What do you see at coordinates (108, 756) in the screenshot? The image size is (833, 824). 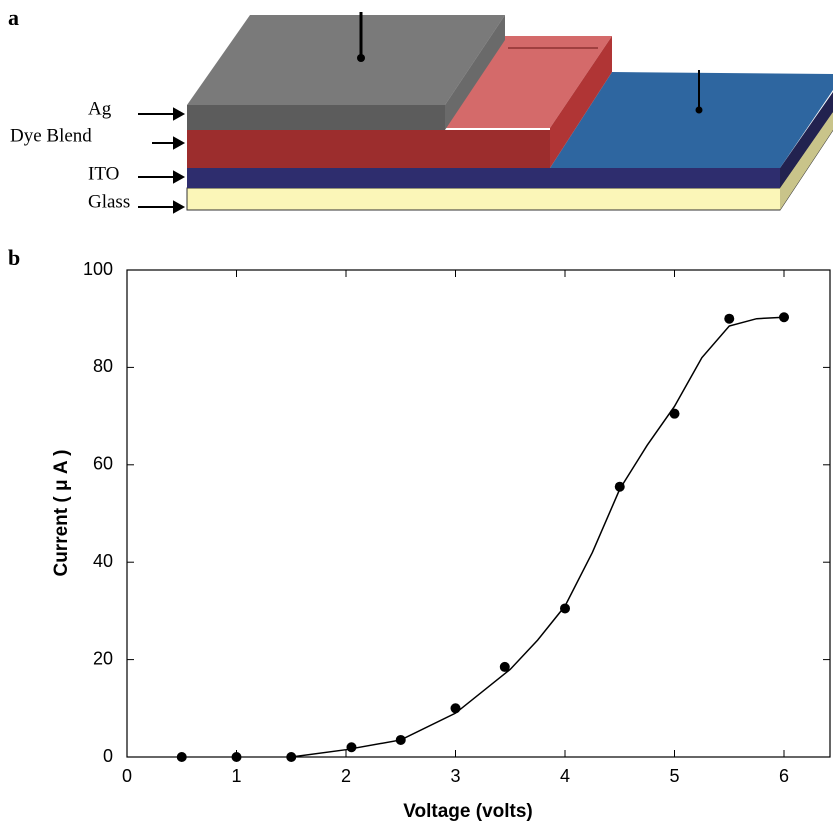 I see `y-tick-label: 0` at bounding box center [108, 756].